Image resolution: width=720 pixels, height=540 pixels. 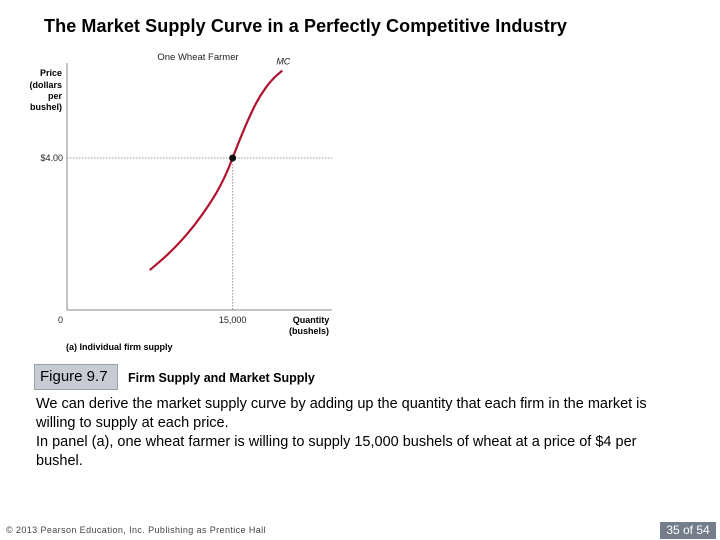 I want to click on y-axis-label-line: bushel), so click(x=46, y=107).